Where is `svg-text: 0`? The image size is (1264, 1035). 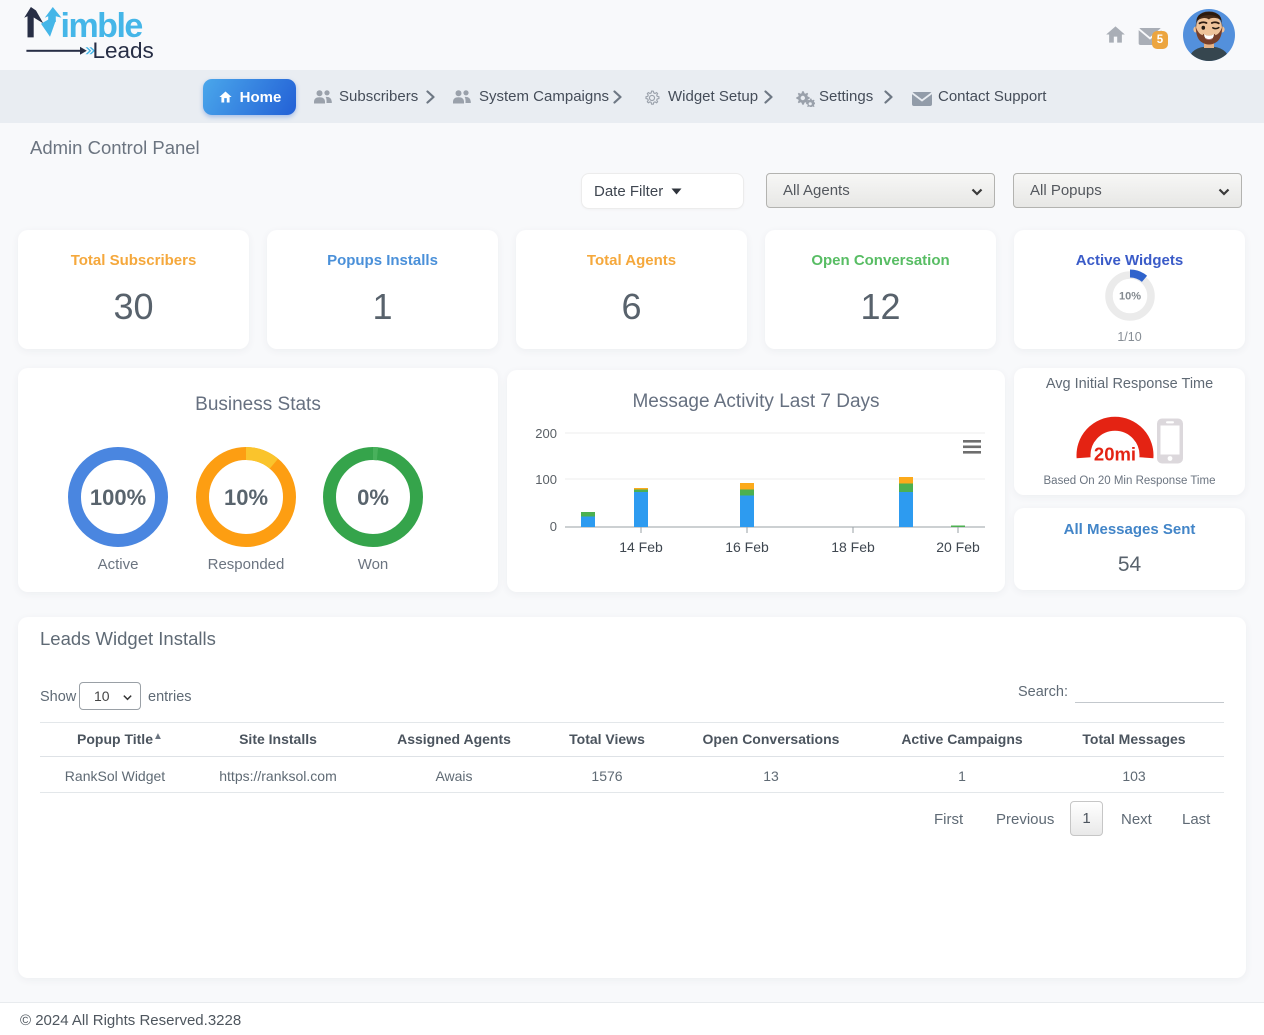
svg-text: 0 is located at coordinates (553, 526).